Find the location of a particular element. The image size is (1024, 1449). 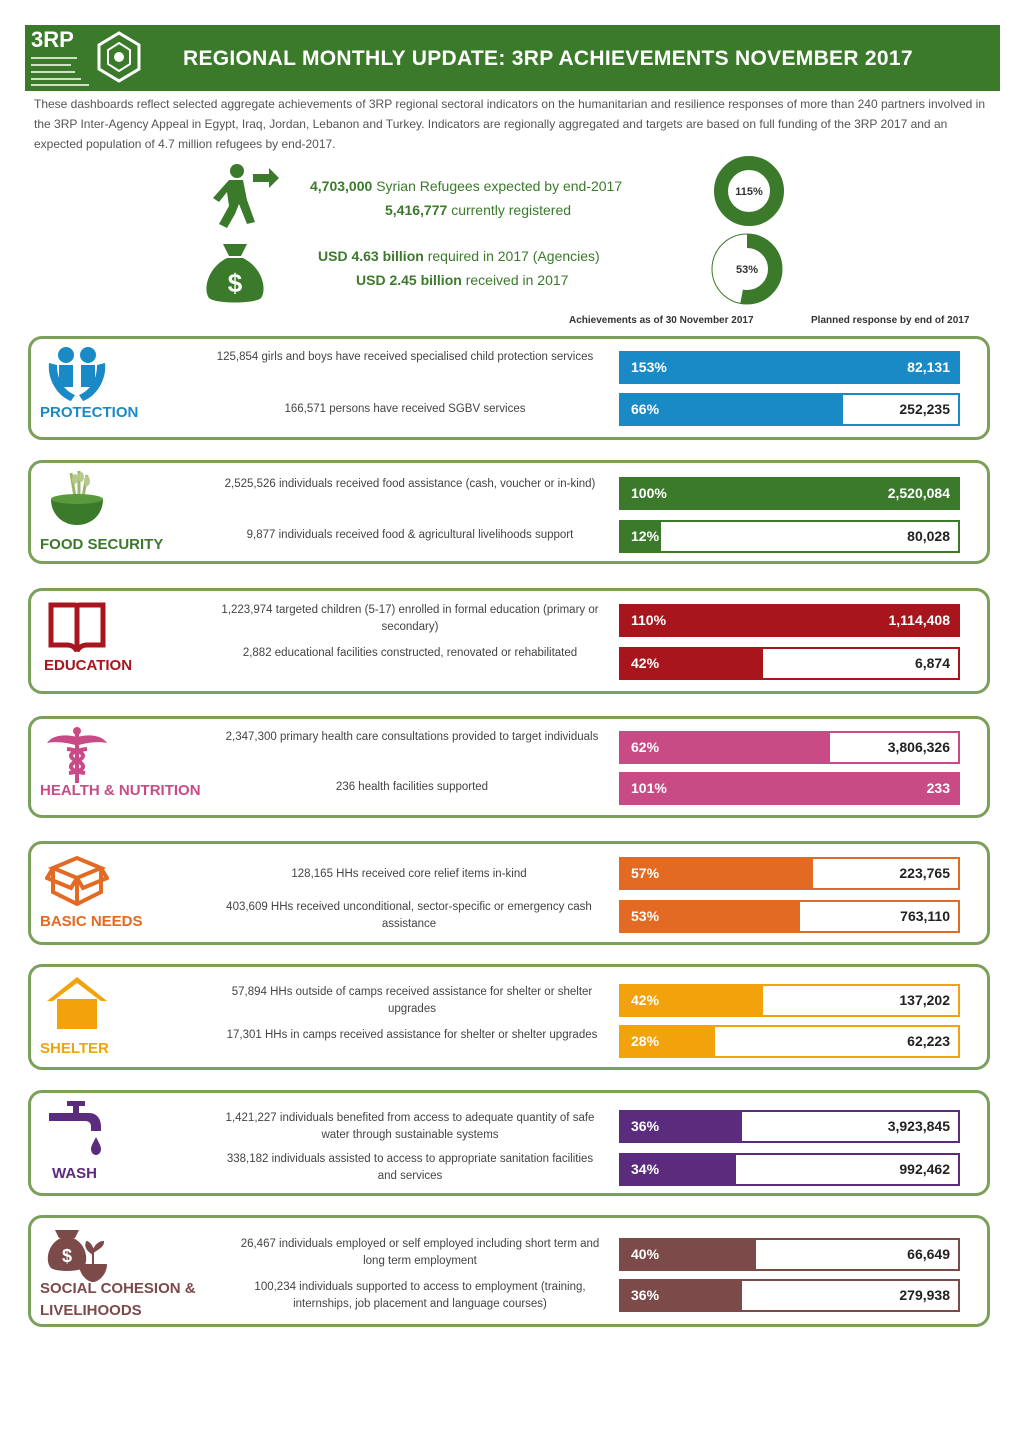

progress-percent: 62% is located at coordinates (645, 747).